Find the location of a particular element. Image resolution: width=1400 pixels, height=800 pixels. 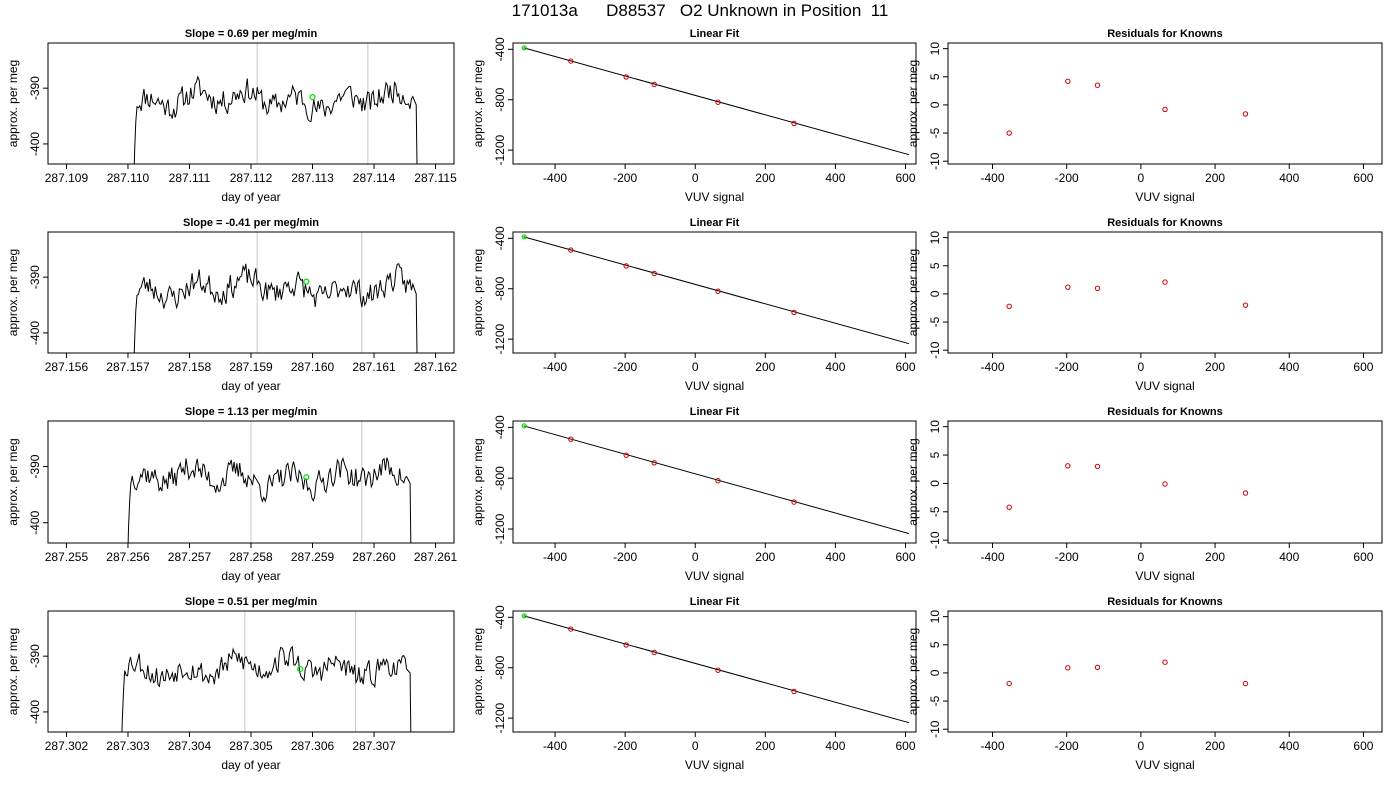

x-tick-label: 287.304 is located at coordinates (190, 746).